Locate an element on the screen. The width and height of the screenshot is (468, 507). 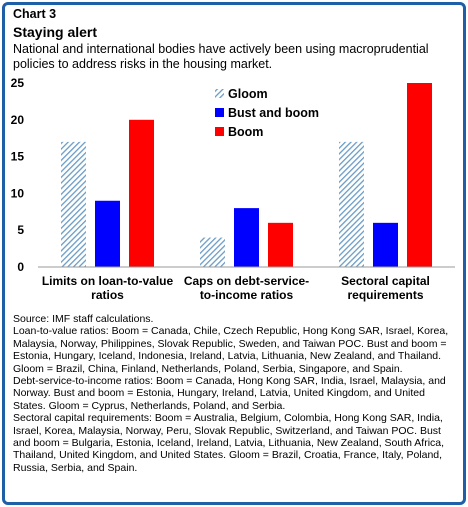
legend-bust-and-boom-label: Bust and boom is located at coordinates (273, 113).